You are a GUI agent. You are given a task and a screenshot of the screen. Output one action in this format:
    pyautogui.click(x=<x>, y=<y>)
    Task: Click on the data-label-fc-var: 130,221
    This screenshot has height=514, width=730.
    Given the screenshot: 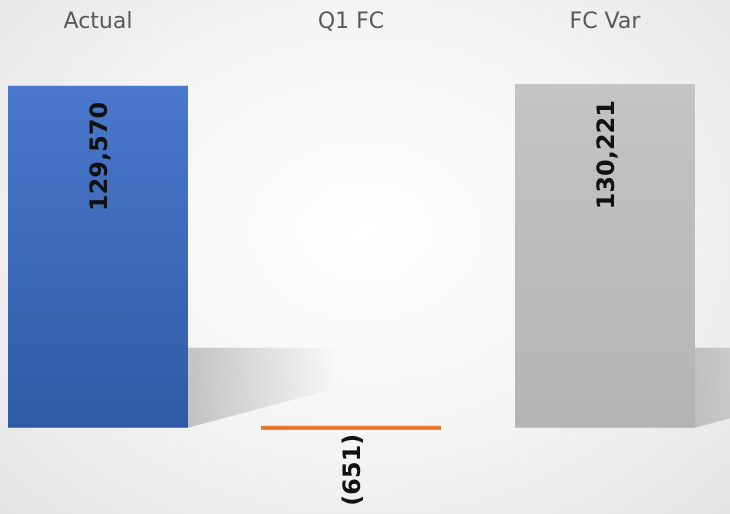 What is the action you would take?
    pyautogui.click(x=606, y=154)
    